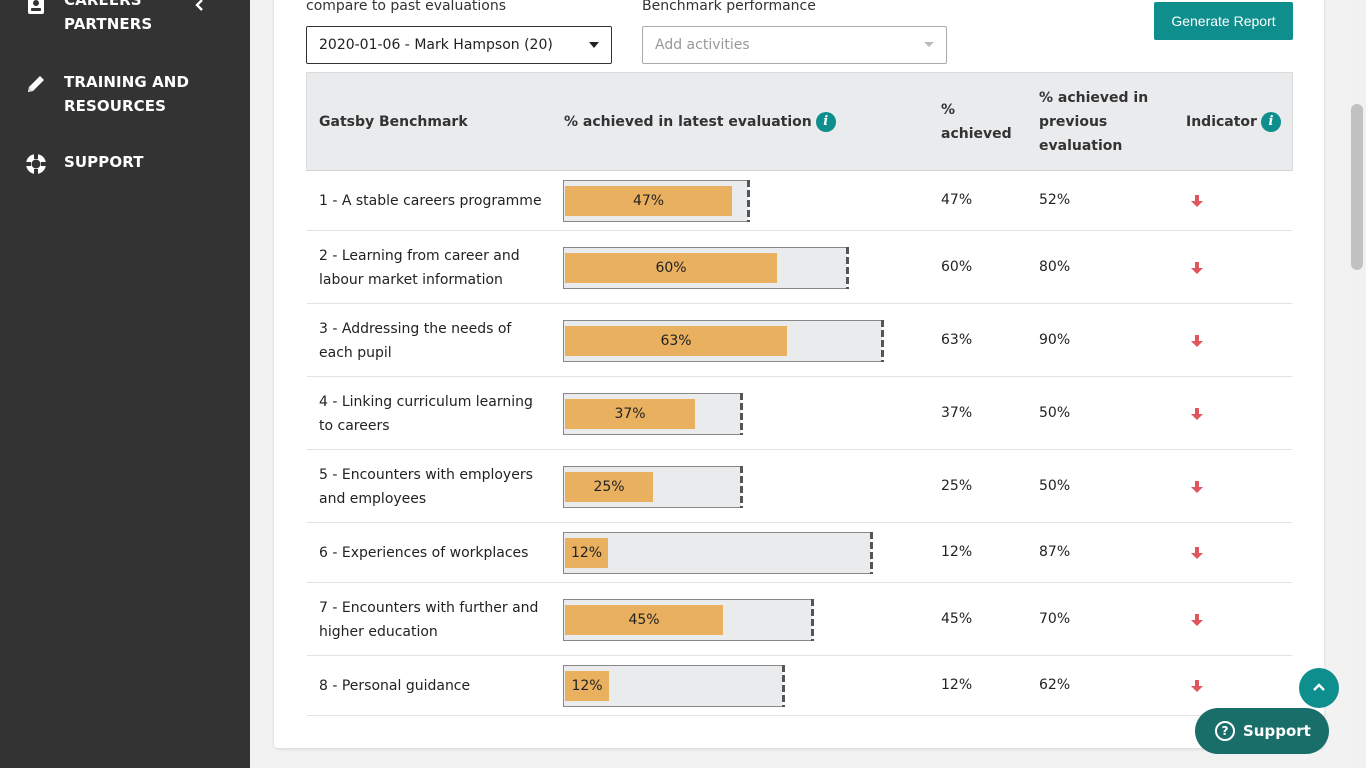  I want to click on achieved-value: 12%, so click(957, 685).